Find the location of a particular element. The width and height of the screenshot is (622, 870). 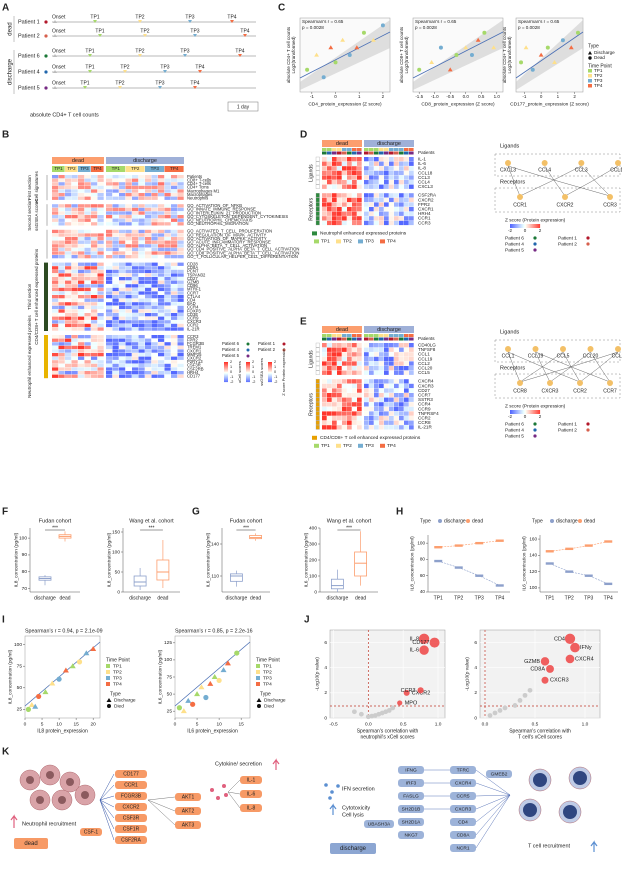

section-label: xCell signatures is located at coordinates (36, 187).